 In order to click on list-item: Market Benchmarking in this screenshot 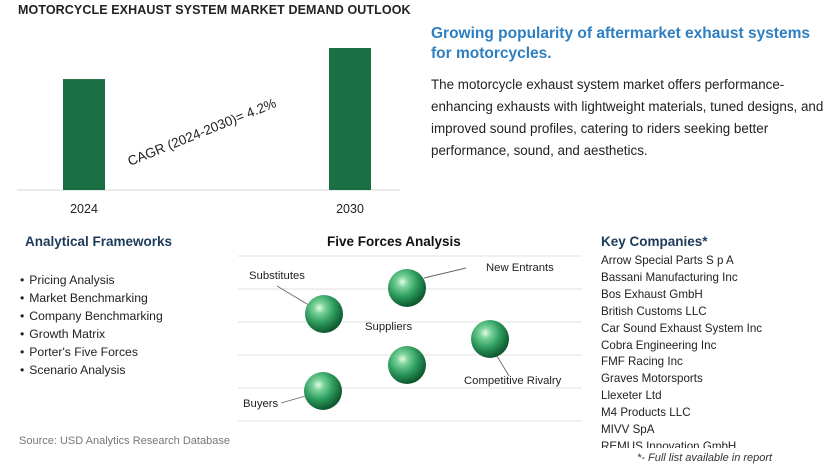, I will do `click(91, 298)`.